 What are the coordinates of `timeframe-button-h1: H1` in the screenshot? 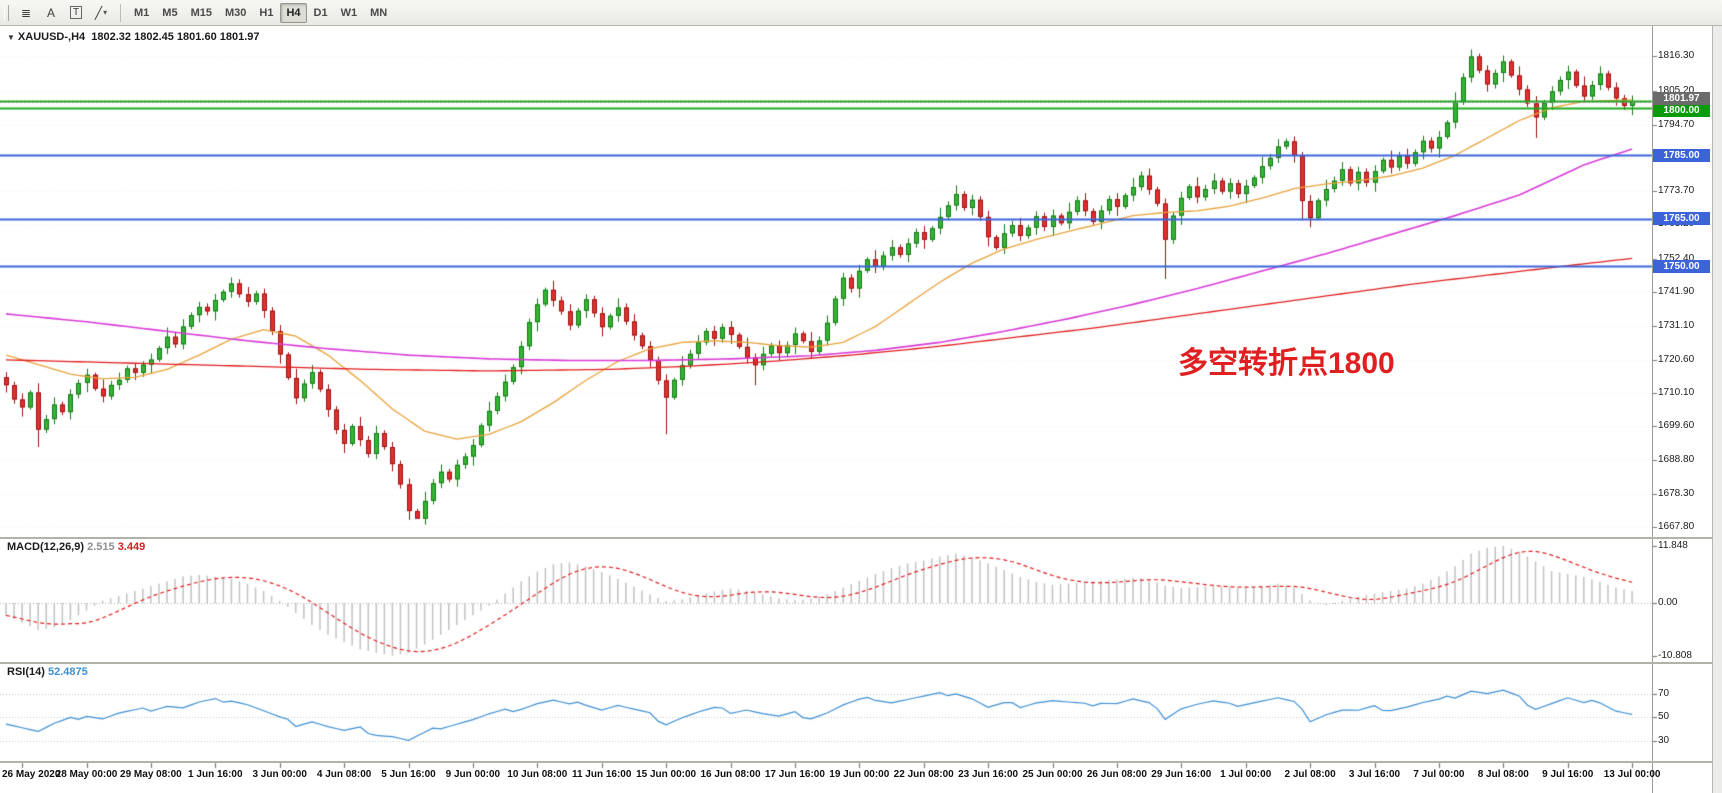 It's located at (266, 12).